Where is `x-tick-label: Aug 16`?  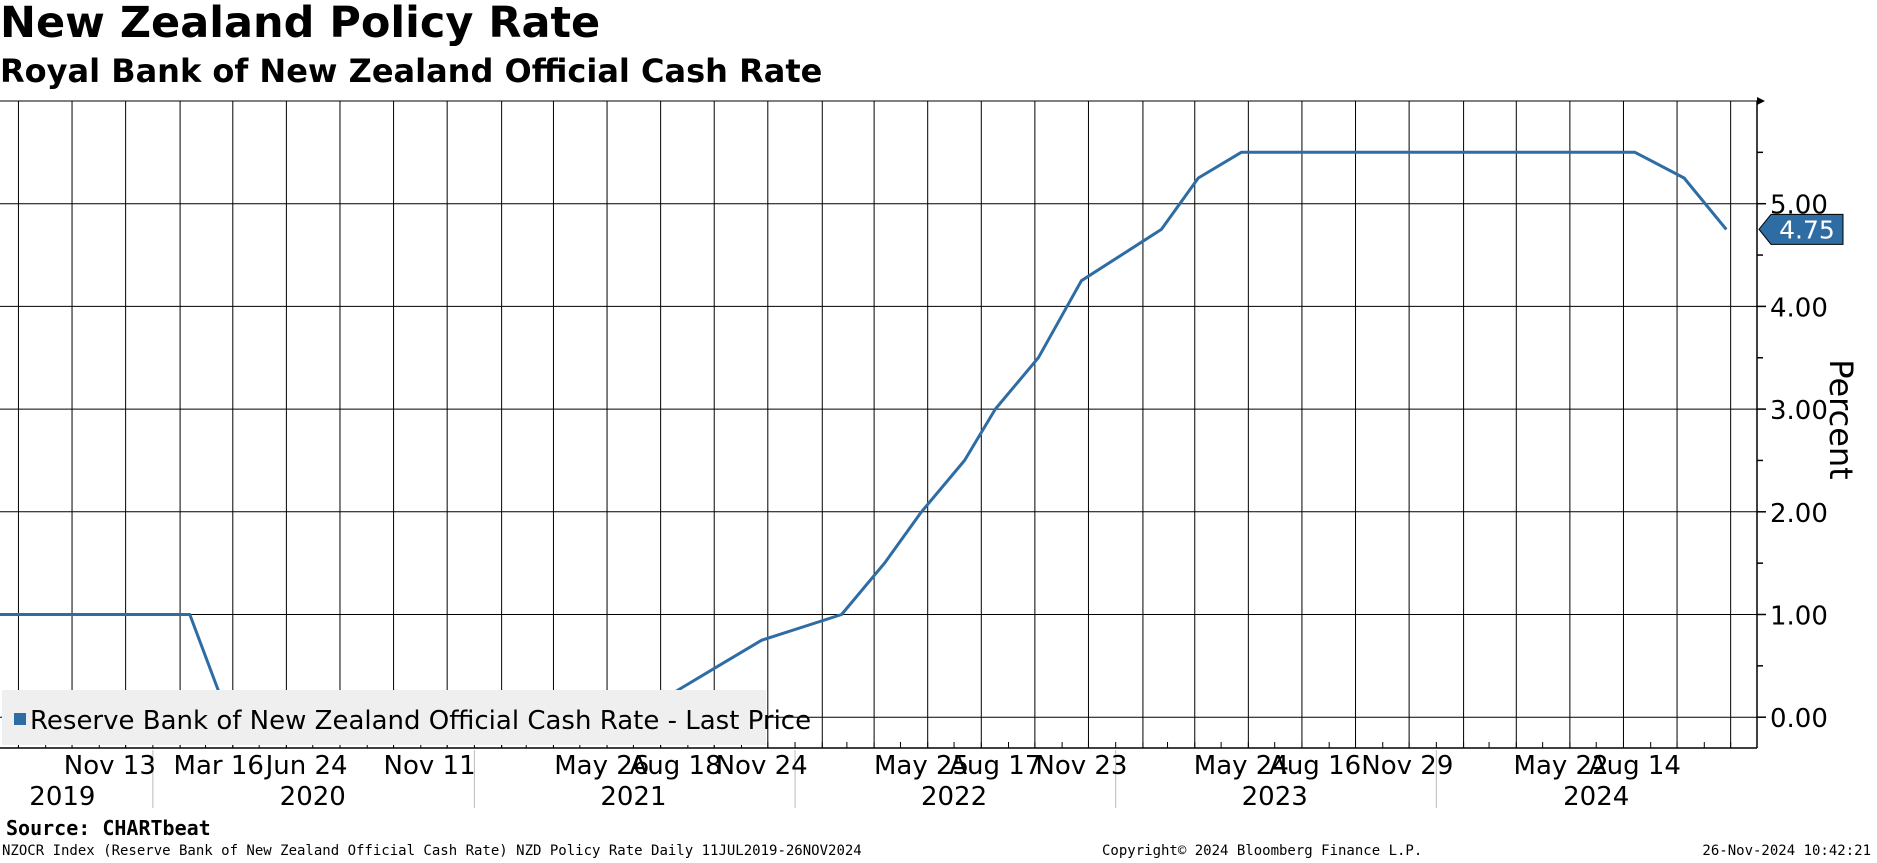
x-tick-label: Aug 16 is located at coordinates (1315, 766).